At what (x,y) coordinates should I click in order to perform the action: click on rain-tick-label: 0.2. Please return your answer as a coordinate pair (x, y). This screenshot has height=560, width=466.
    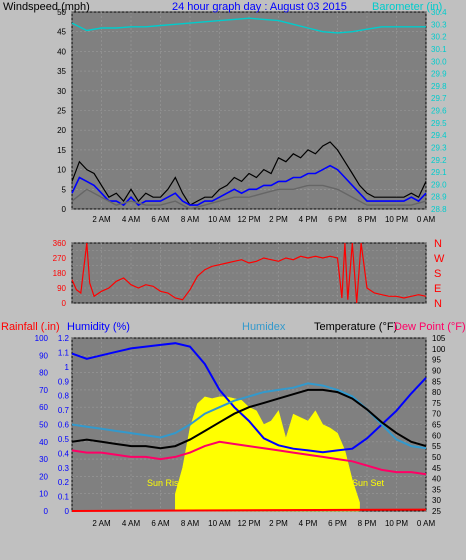
    Looking at the image, I should click on (64, 482).